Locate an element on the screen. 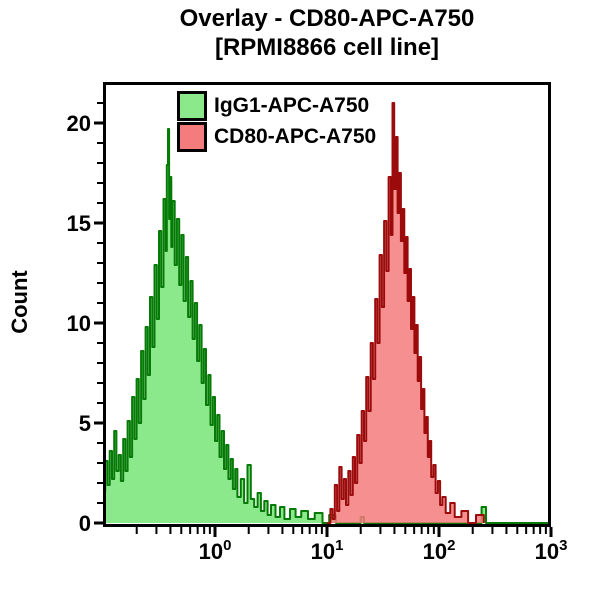 This screenshot has width=600, height=600. x-tick-label: 10² is located at coordinates (439, 550).